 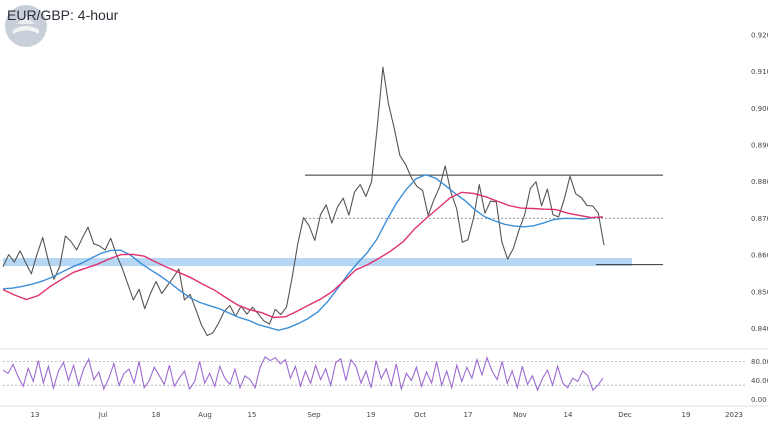 I want to click on y-tick-label: 0.8700, so click(x=759, y=219).